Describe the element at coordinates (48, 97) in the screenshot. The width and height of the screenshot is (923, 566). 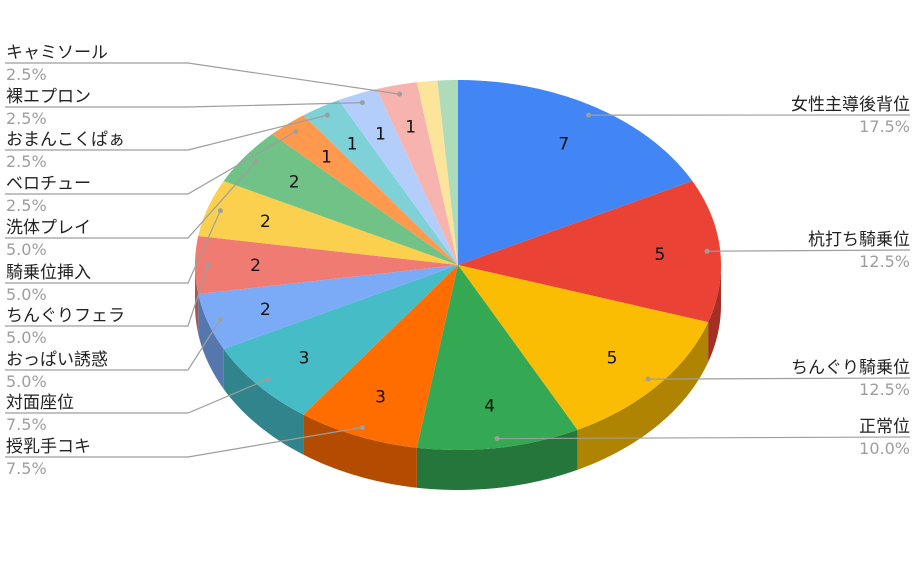
I see `slice-name: 裸エプロン` at that location.